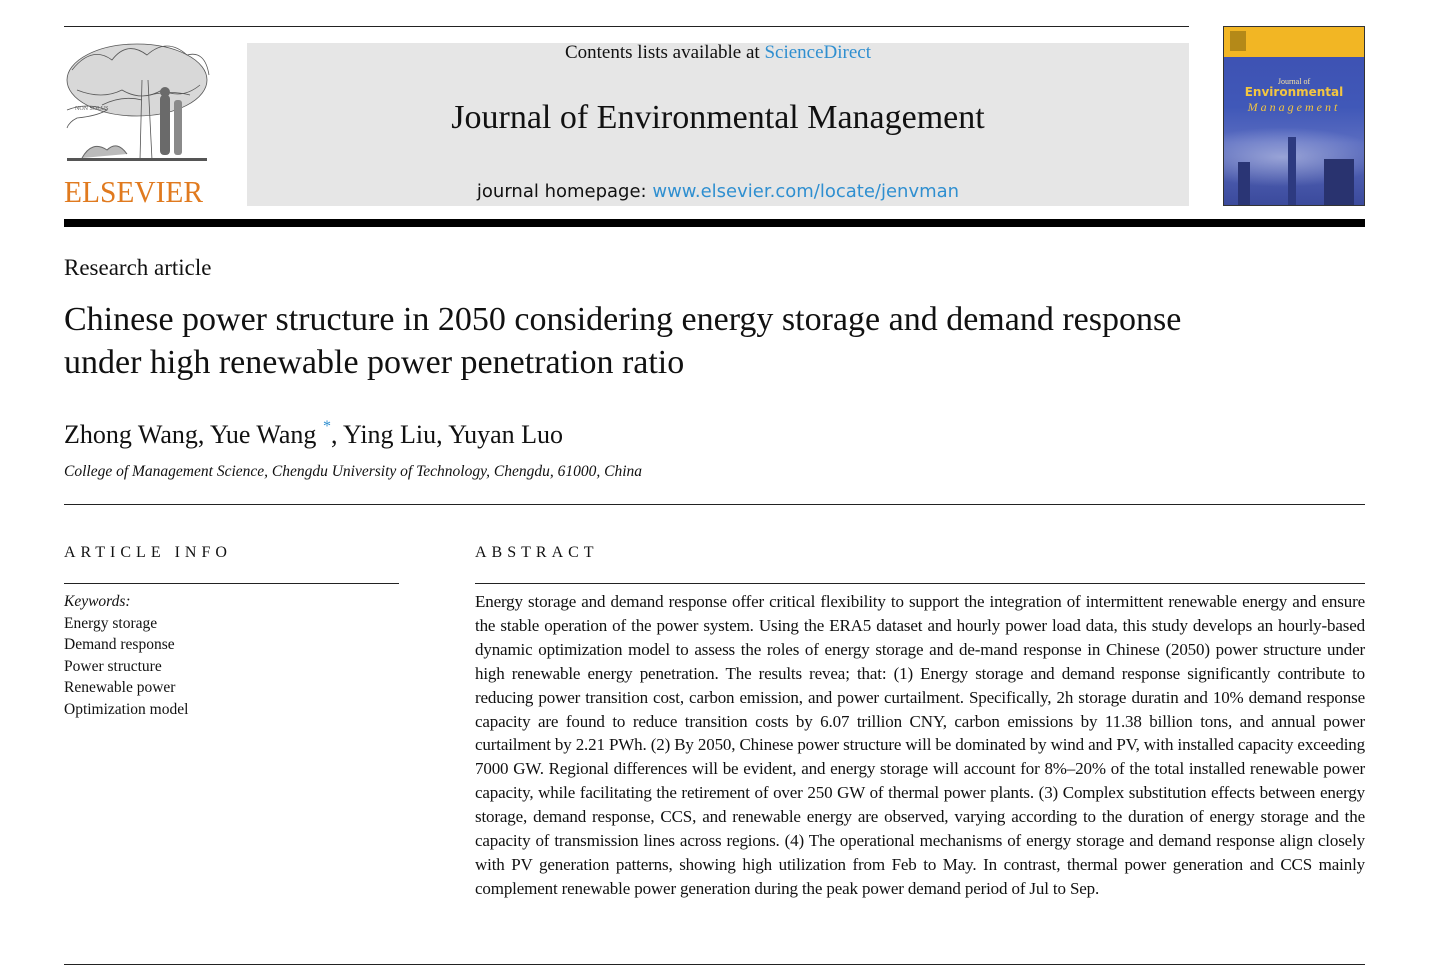 Image resolution: width=1431 pixels, height=975 pixels. What do you see at coordinates (97, 601) in the screenshot?
I see `keywords-label: Keywords:` at bounding box center [97, 601].